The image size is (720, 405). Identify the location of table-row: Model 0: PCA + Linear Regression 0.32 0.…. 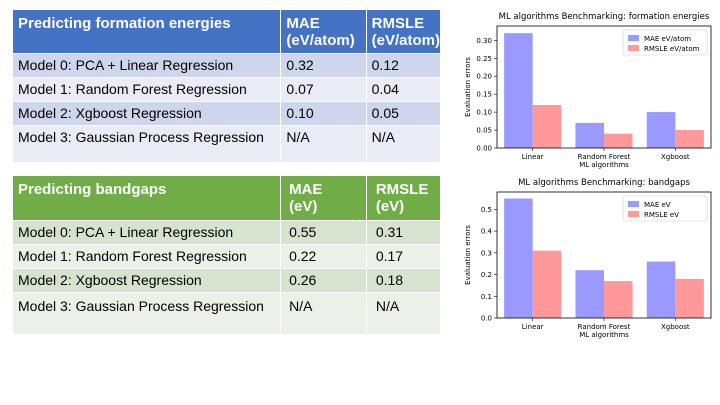
(226, 65).